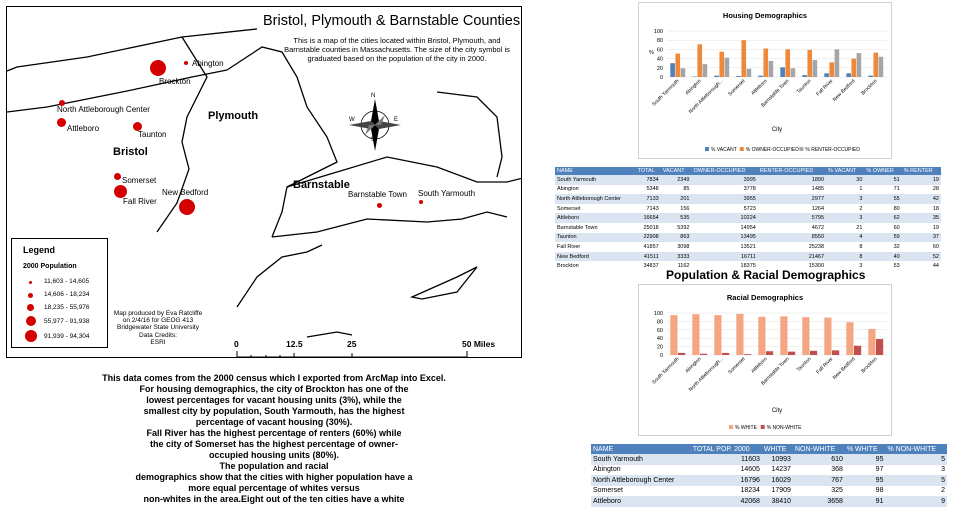  What do you see at coordinates (748, 266) in the screenshot?
I see `table-row: Brockton 34837 1162 18375 15300 3 53 44` at bounding box center [748, 266].